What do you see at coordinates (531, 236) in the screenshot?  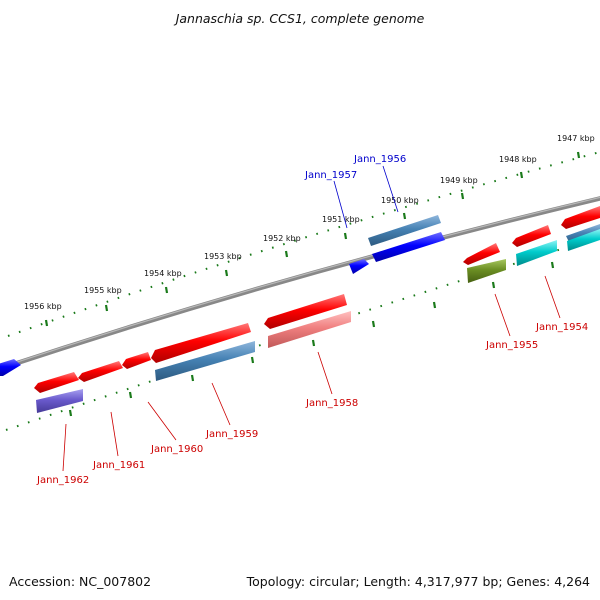 I see `gene-jann-1954-arrow` at bounding box center [531, 236].